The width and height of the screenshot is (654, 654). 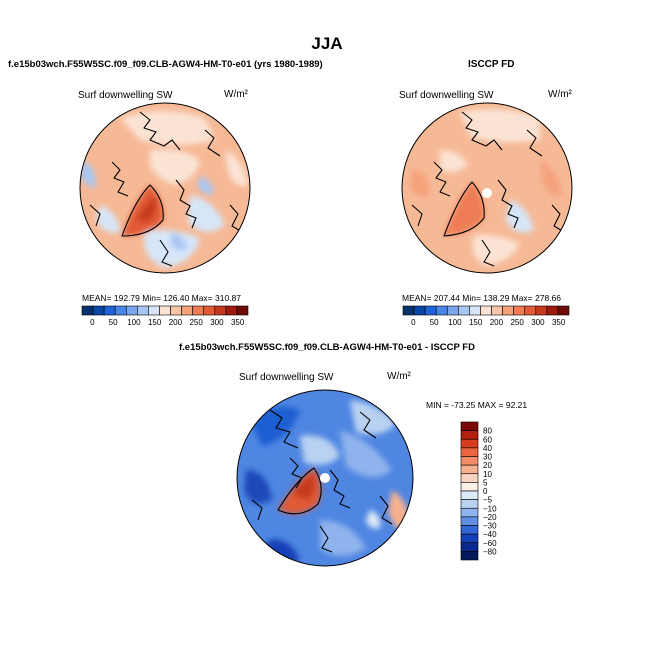 What do you see at coordinates (446, 95) in the screenshot?
I see `obs-variable-label: Surf downwelling SW` at bounding box center [446, 95].